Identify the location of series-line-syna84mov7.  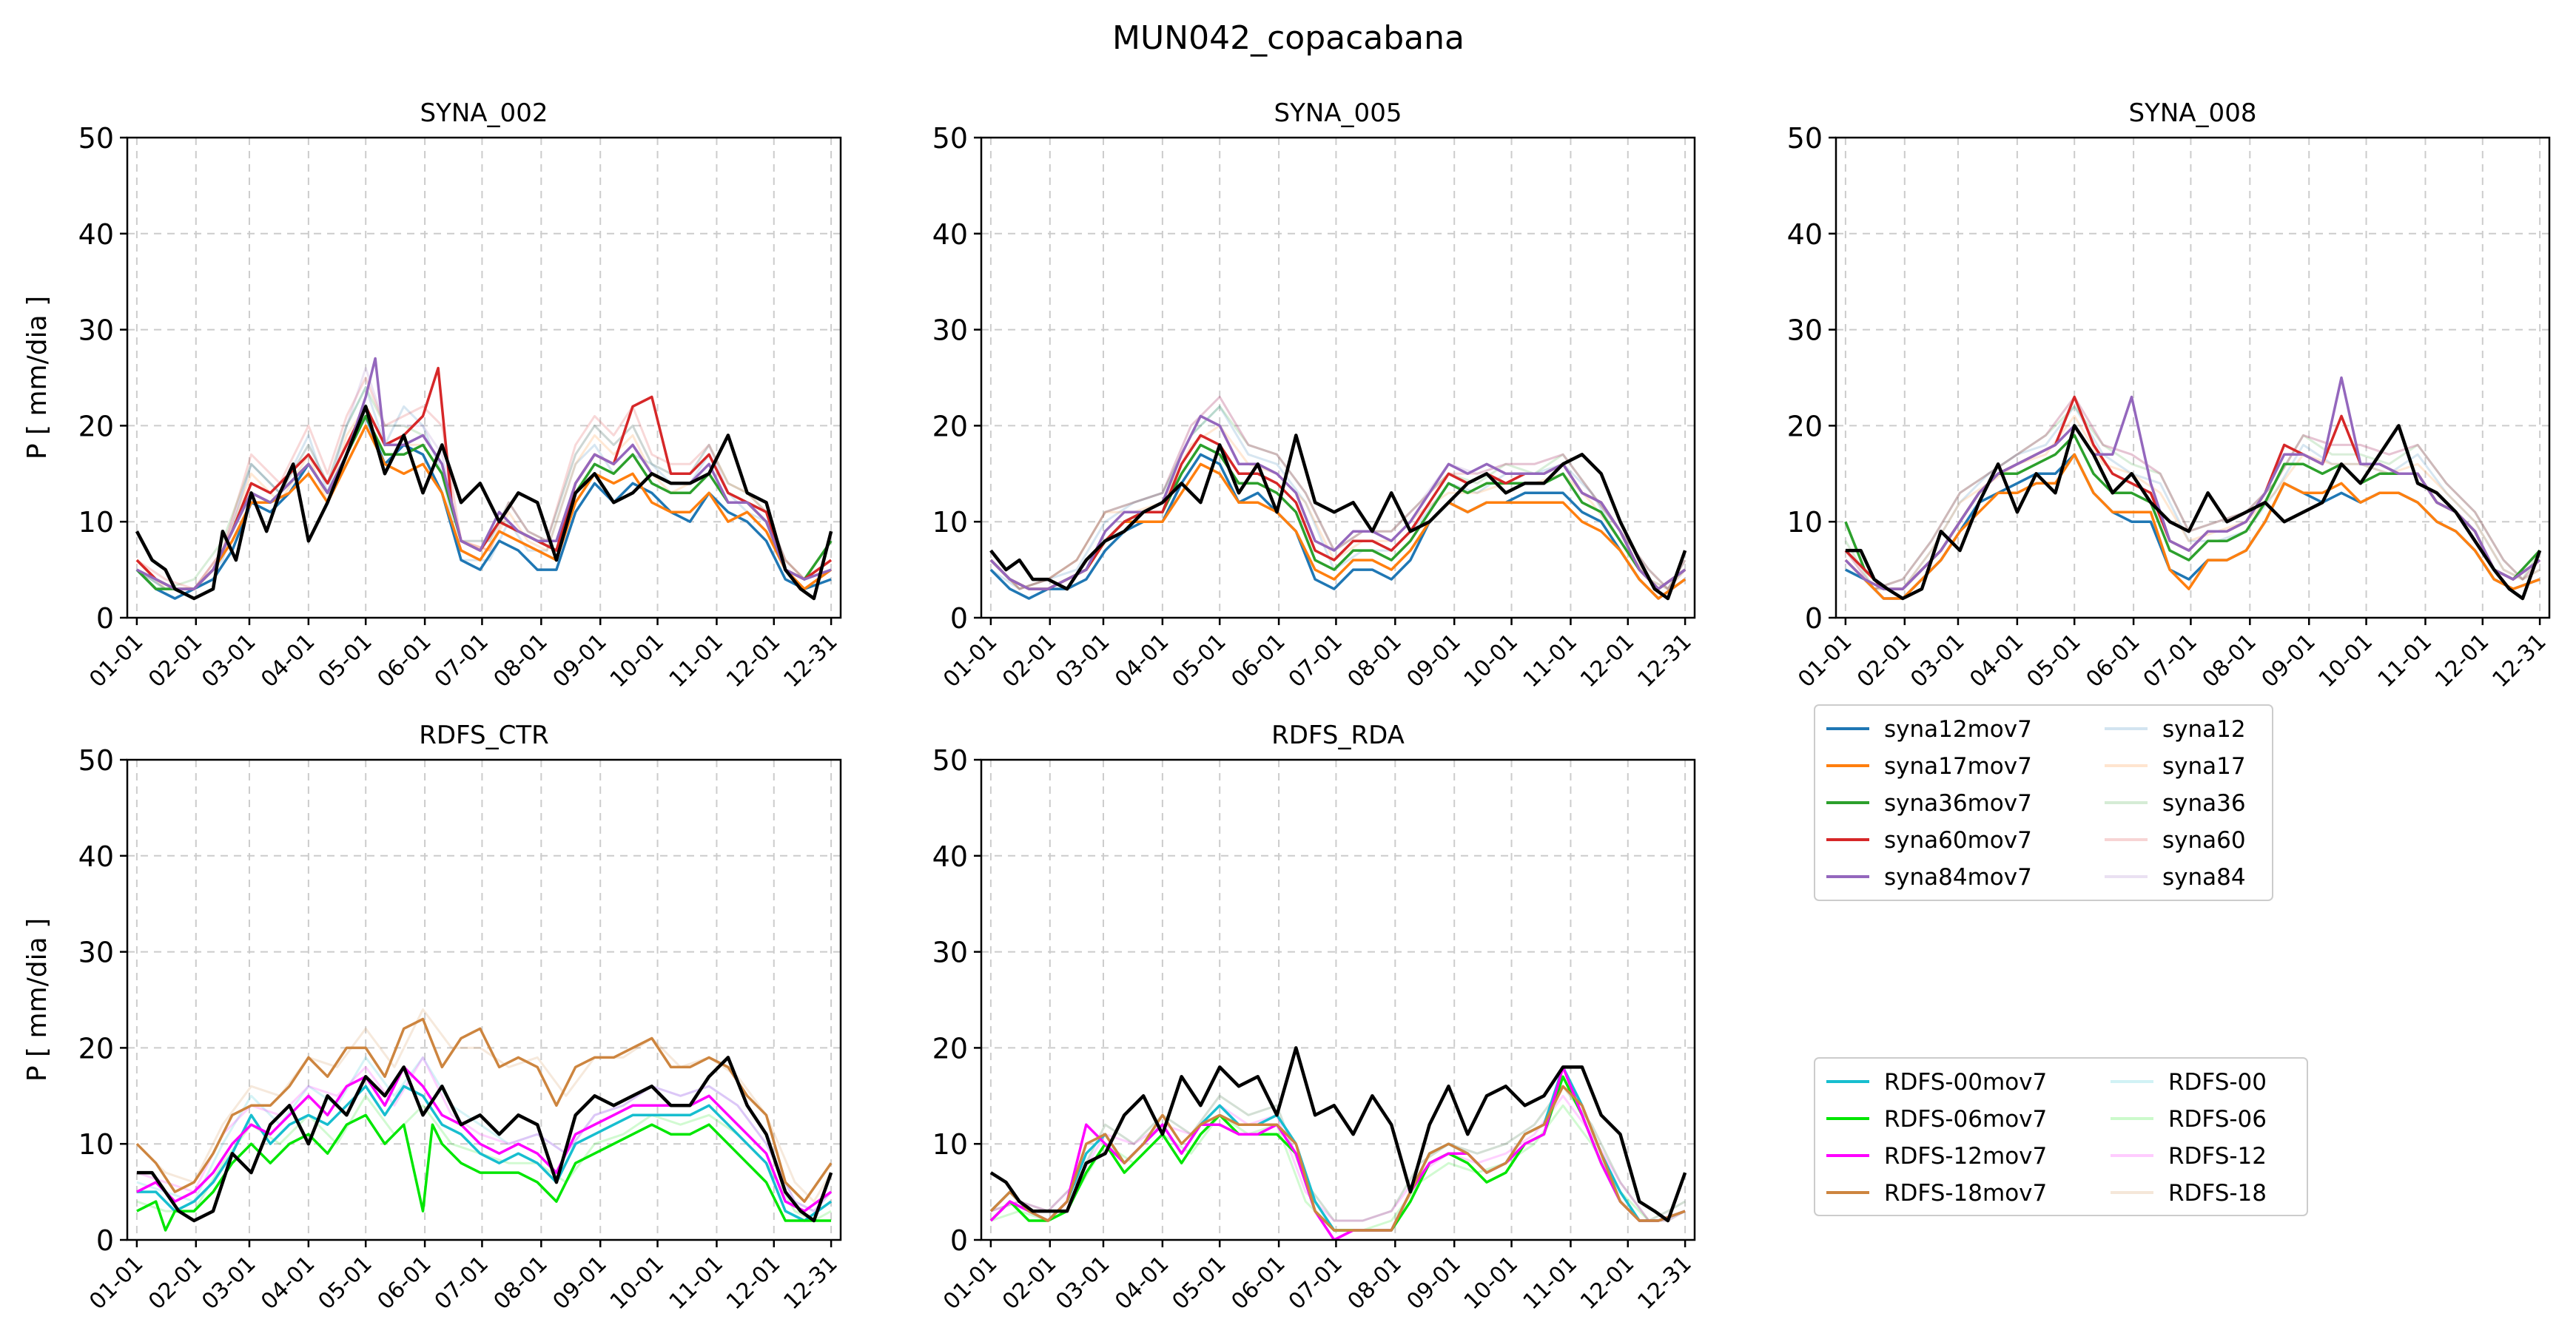
(484, 473).